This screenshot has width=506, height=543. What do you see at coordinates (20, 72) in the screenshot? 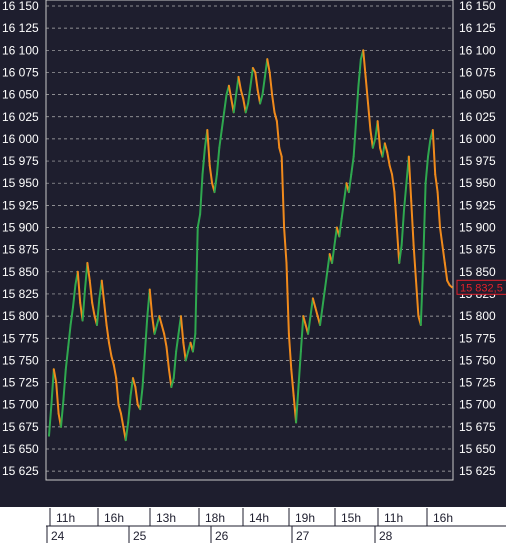
I see `y-tick-label-left: 16 075` at bounding box center [20, 72].